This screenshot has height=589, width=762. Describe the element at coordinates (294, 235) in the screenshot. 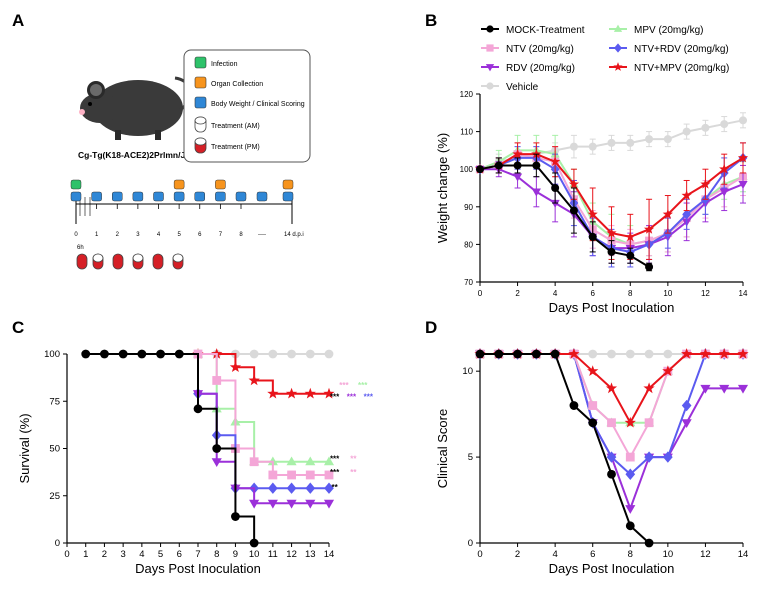

I see `timeline-tick-label: 14 d.p.i` at that location.